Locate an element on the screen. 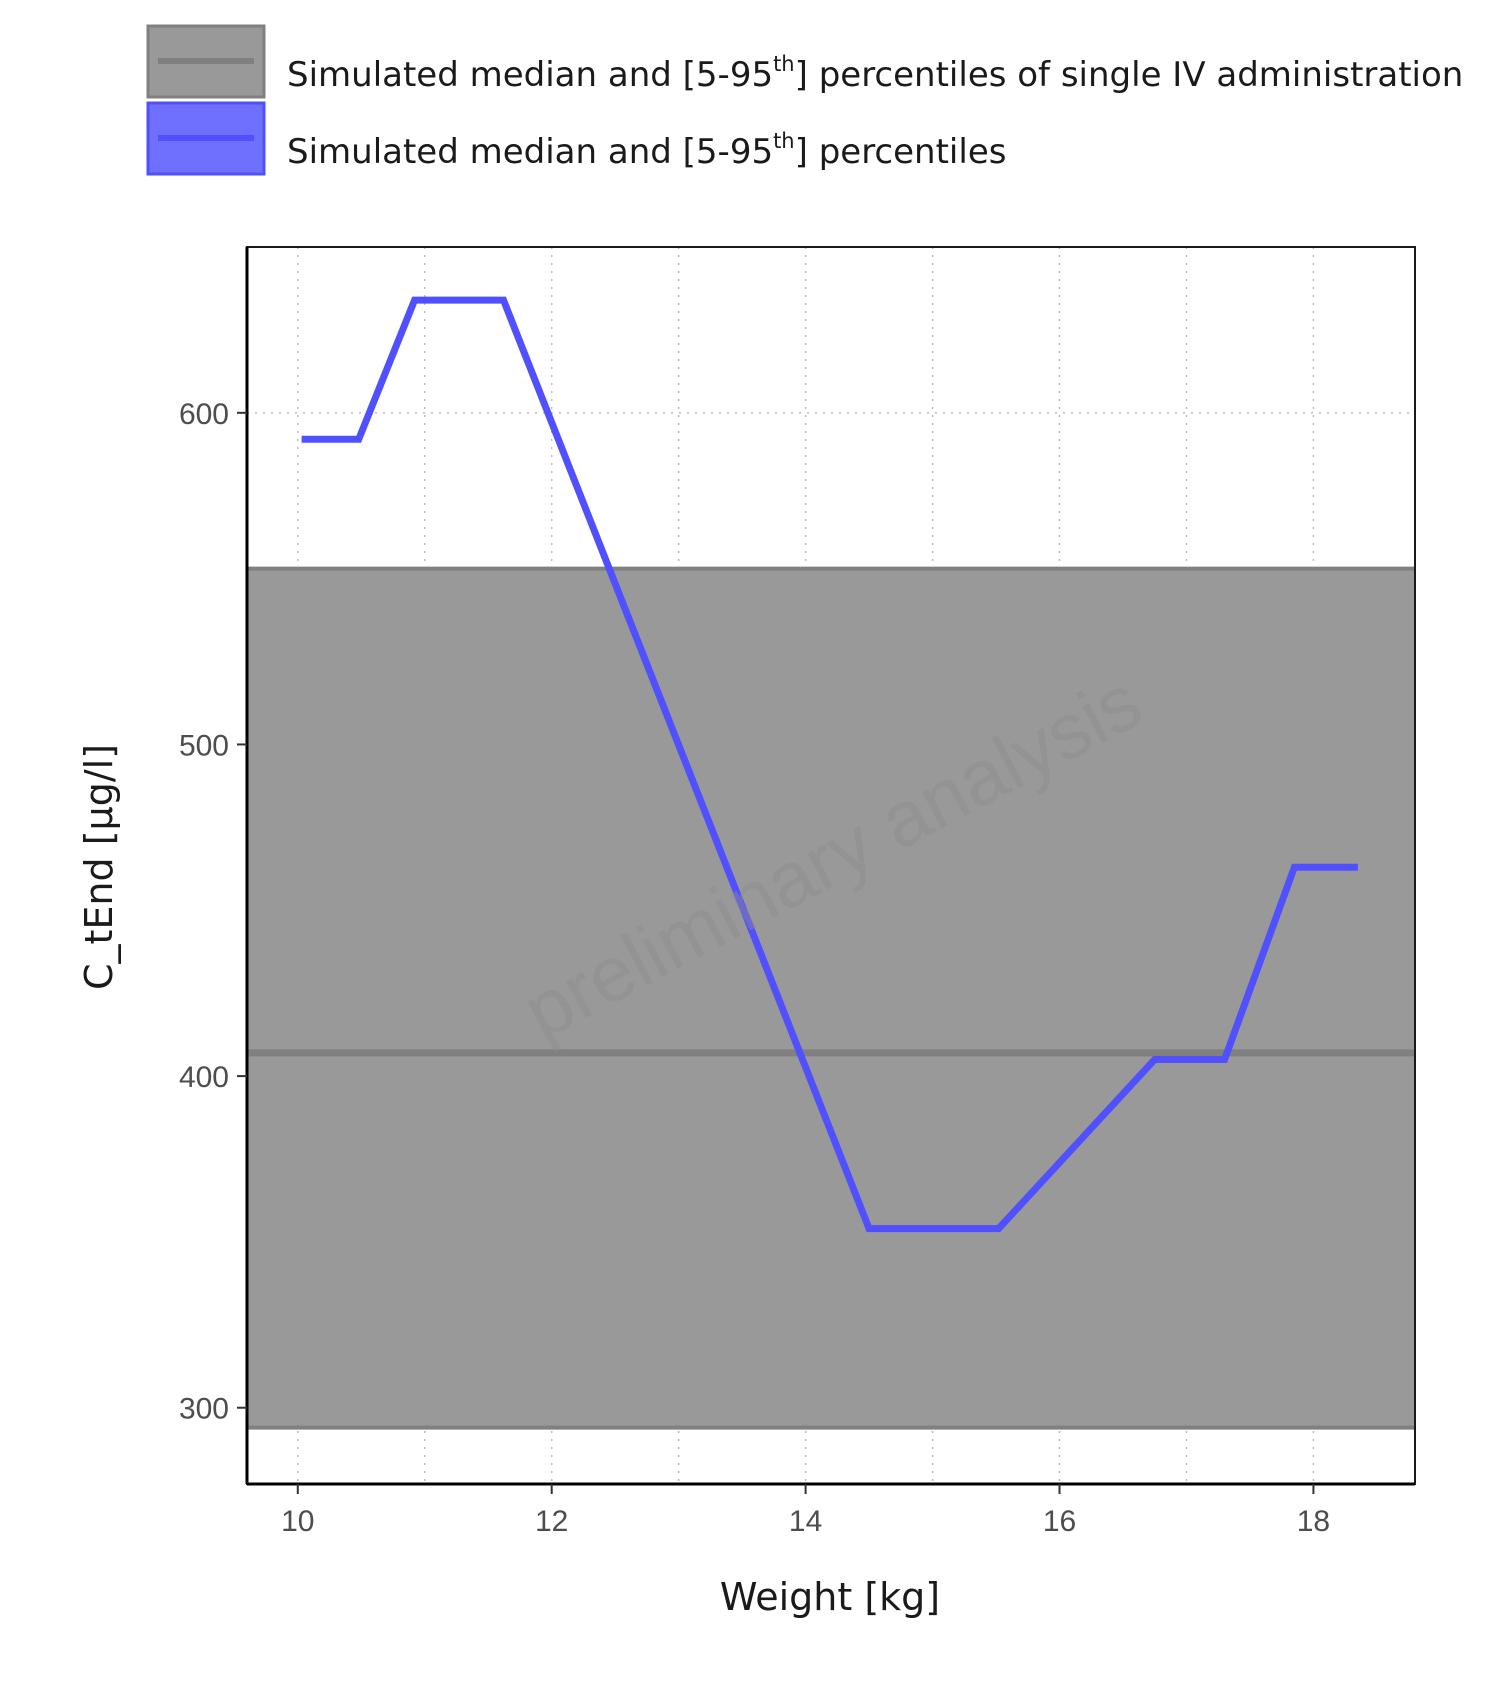 Image resolution: width=1500 pixels, height=1707 pixels. legend-label-series-sup: th is located at coordinates (784, 141).